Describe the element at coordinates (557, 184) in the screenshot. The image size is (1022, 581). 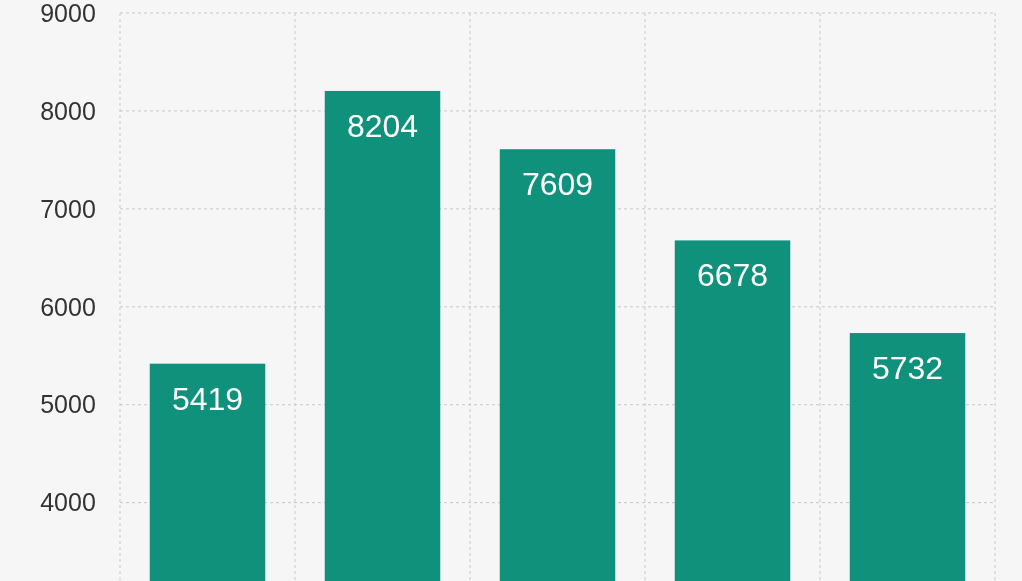
I see `data-label: 7609` at that location.